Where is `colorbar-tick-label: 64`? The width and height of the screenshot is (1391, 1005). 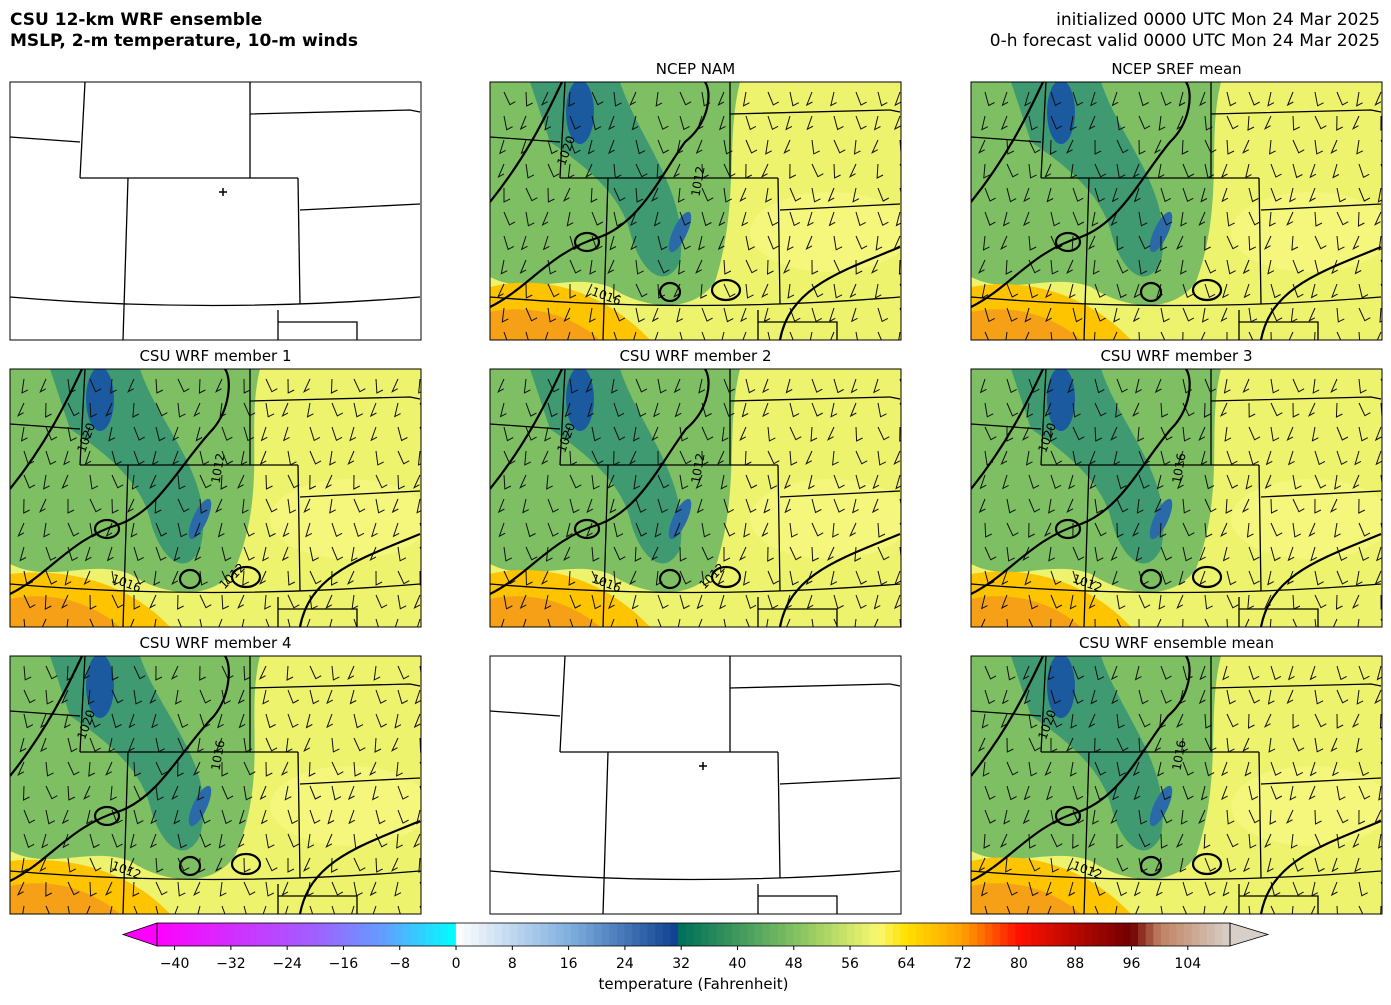 colorbar-tick-label: 64 is located at coordinates (906, 964).